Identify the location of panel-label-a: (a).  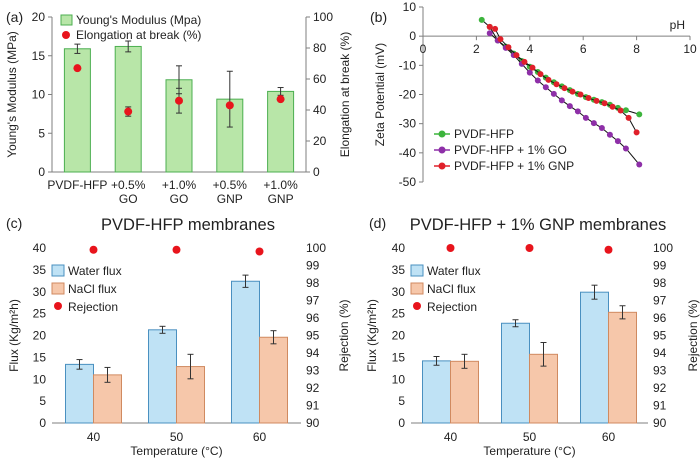
(14, 17).